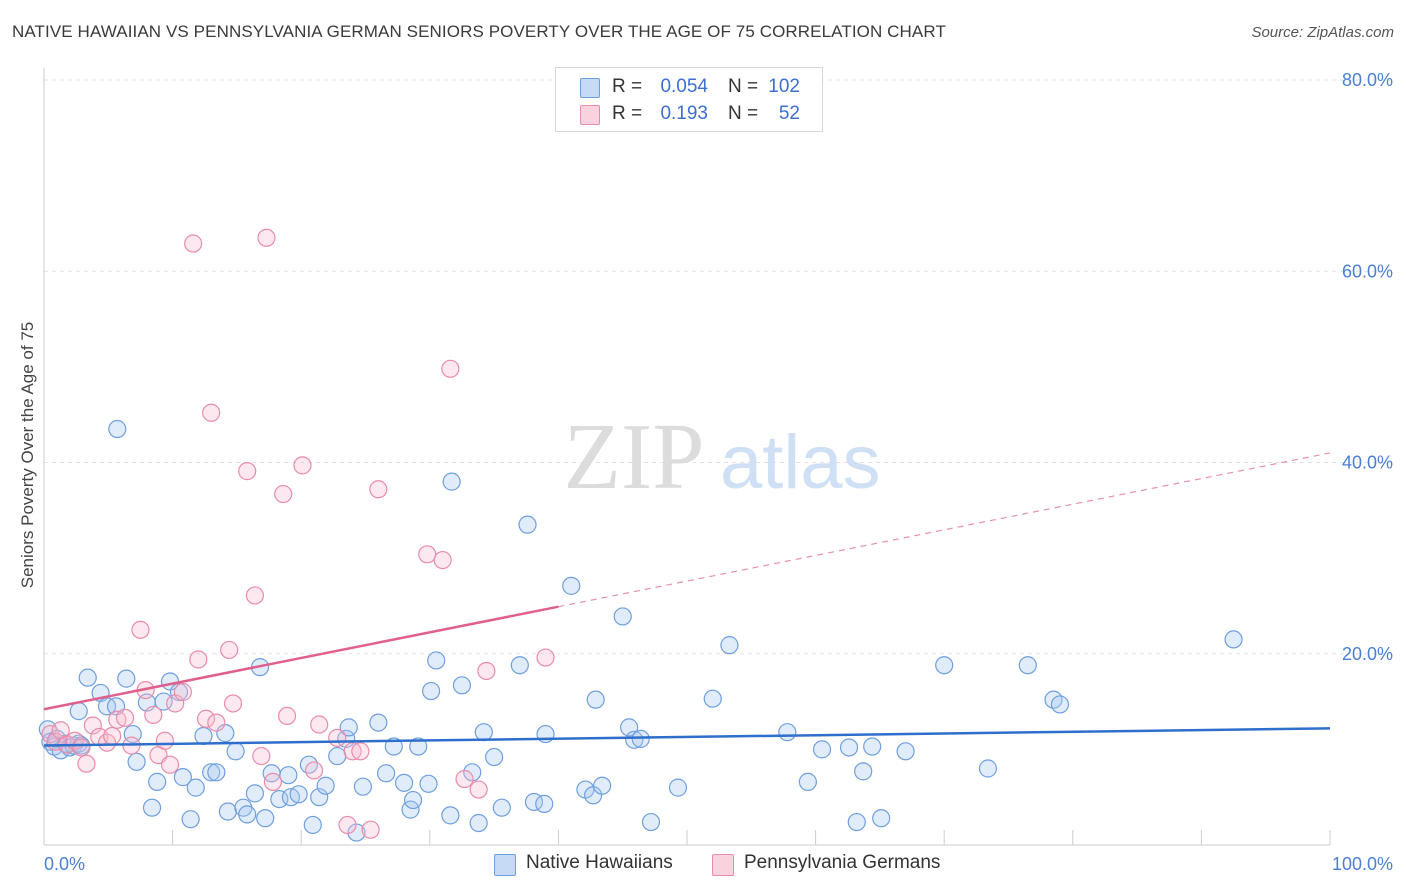 The height and width of the screenshot is (892, 1406). What do you see at coordinates (1367, 80) in the screenshot?
I see `y-tick-label: 80.0%` at bounding box center [1367, 80].